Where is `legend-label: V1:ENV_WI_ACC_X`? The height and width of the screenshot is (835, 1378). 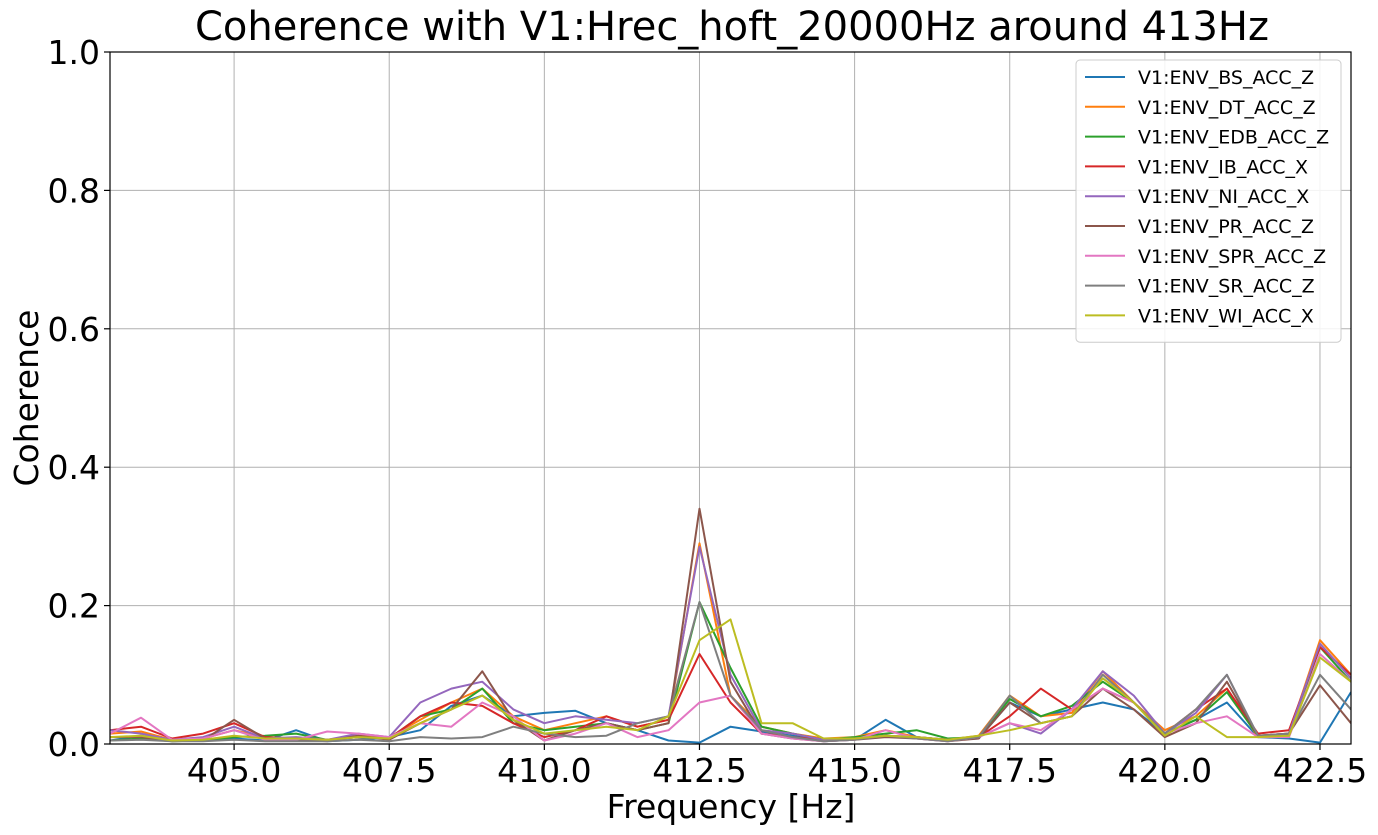
legend-label: V1:ENV_WI_ACC_X is located at coordinates (1226, 316).